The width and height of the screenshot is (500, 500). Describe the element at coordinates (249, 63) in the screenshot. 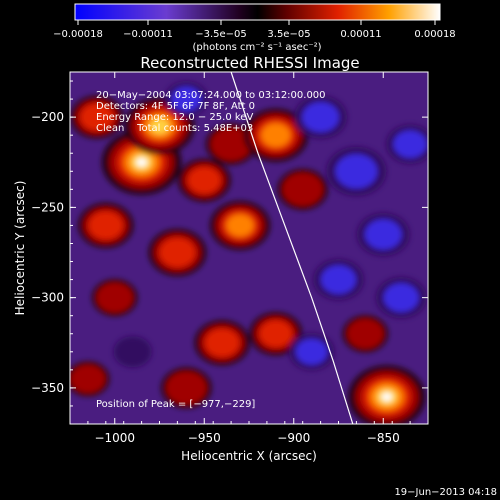

I see `chart-title: Reconstructed RHESSI Image` at that location.